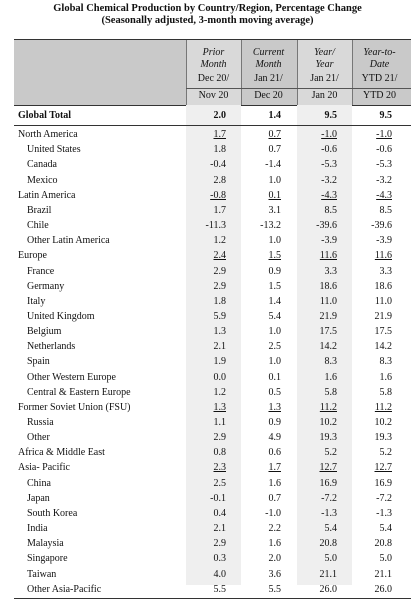 Image resolution: width=415 pixels, height=599 pixels. What do you see at coordinates (207, 181) in the screenshot?
I see `table-row: Mexico 2.8 1.0 -3.2 -3.2` at bounding box center [207, 181].